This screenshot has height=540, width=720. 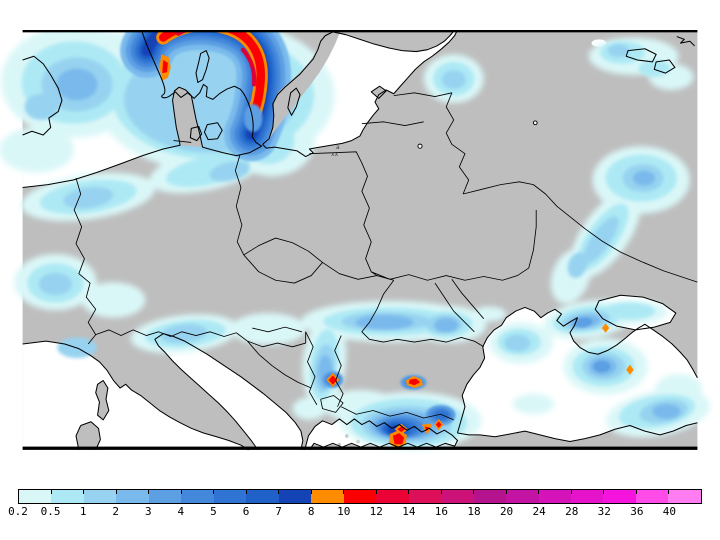 I want to click on legend-bar, so click(x=360, y=496).